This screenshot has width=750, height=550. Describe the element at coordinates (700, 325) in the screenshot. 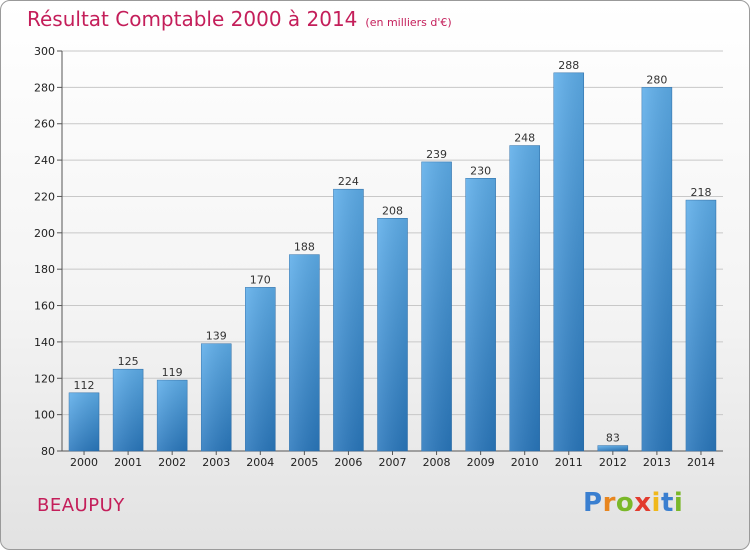

I see `bar-shade-2014` at that location.